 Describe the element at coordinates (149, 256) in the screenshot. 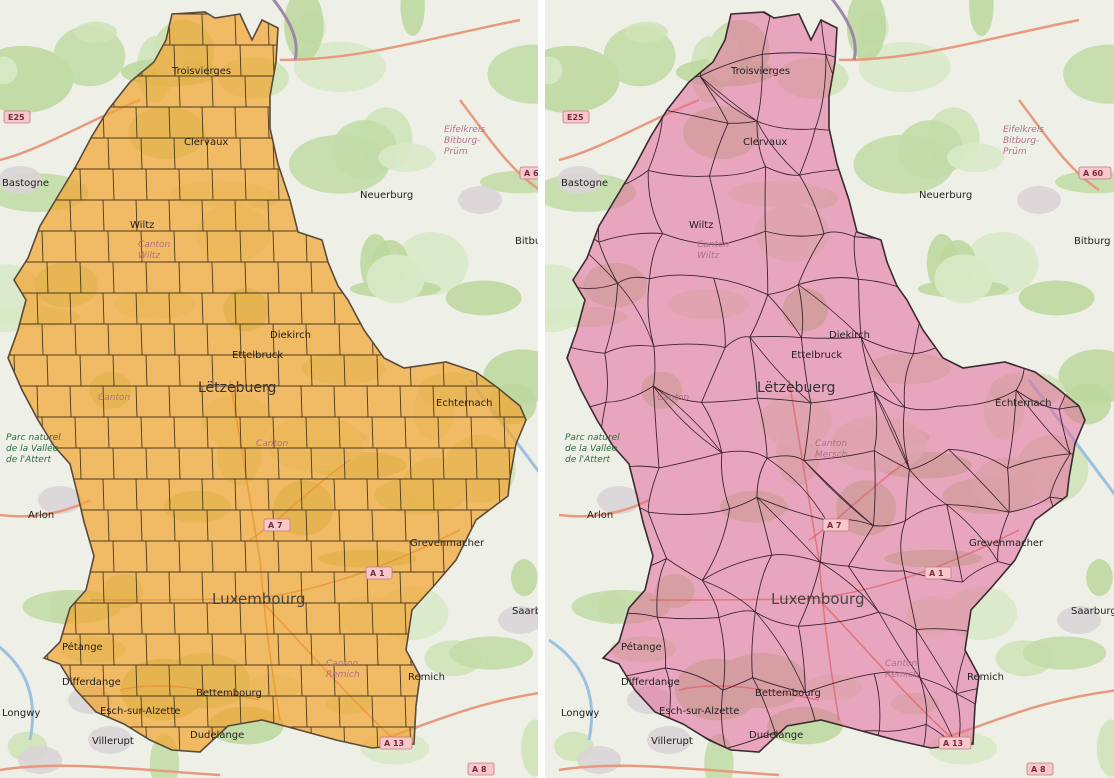

I see `label-canton-wiltz: Wiltz` at that location.